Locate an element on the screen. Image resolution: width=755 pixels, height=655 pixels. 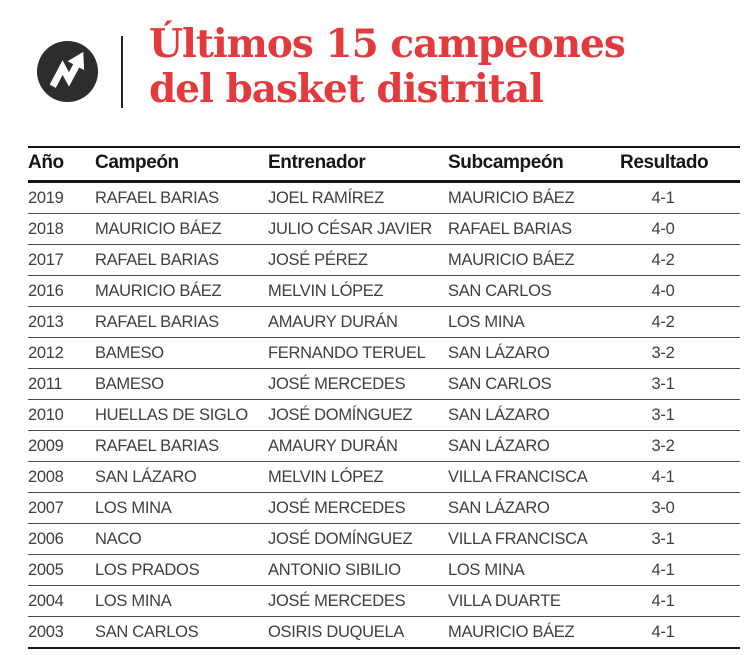
logo is located at coordinates (67, 71).